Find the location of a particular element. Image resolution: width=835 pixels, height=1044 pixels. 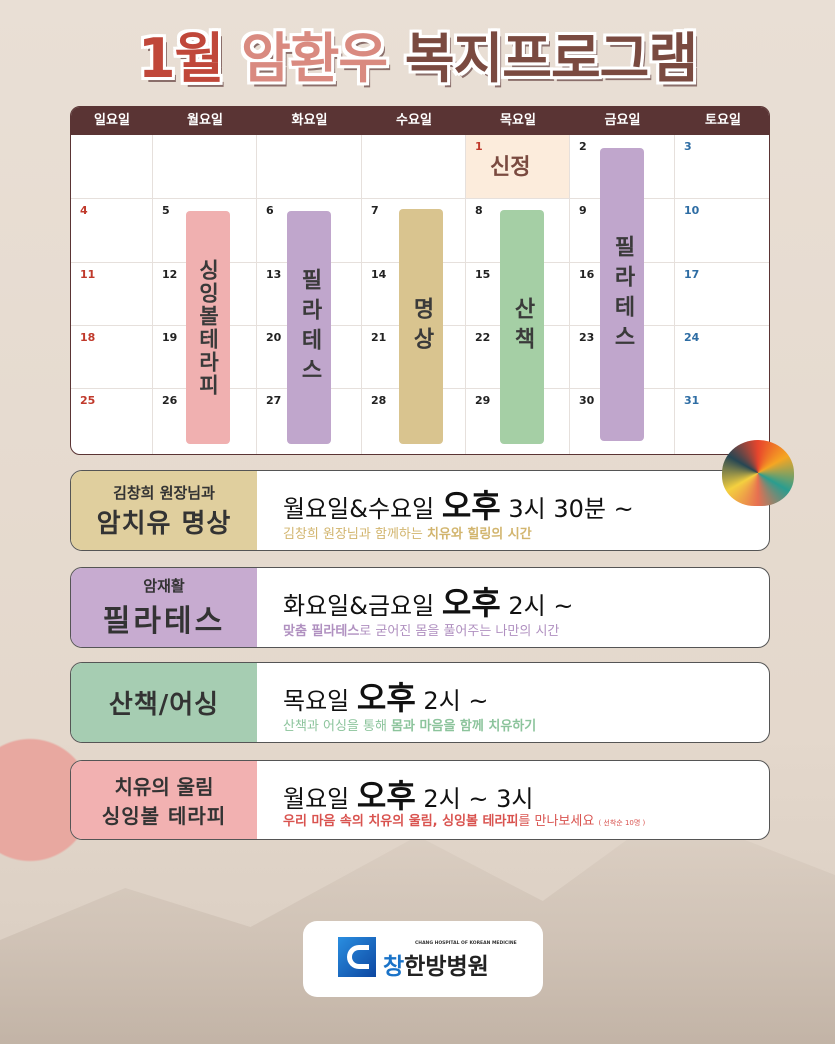

day-number: 14 is located at coordinates (379, 274).